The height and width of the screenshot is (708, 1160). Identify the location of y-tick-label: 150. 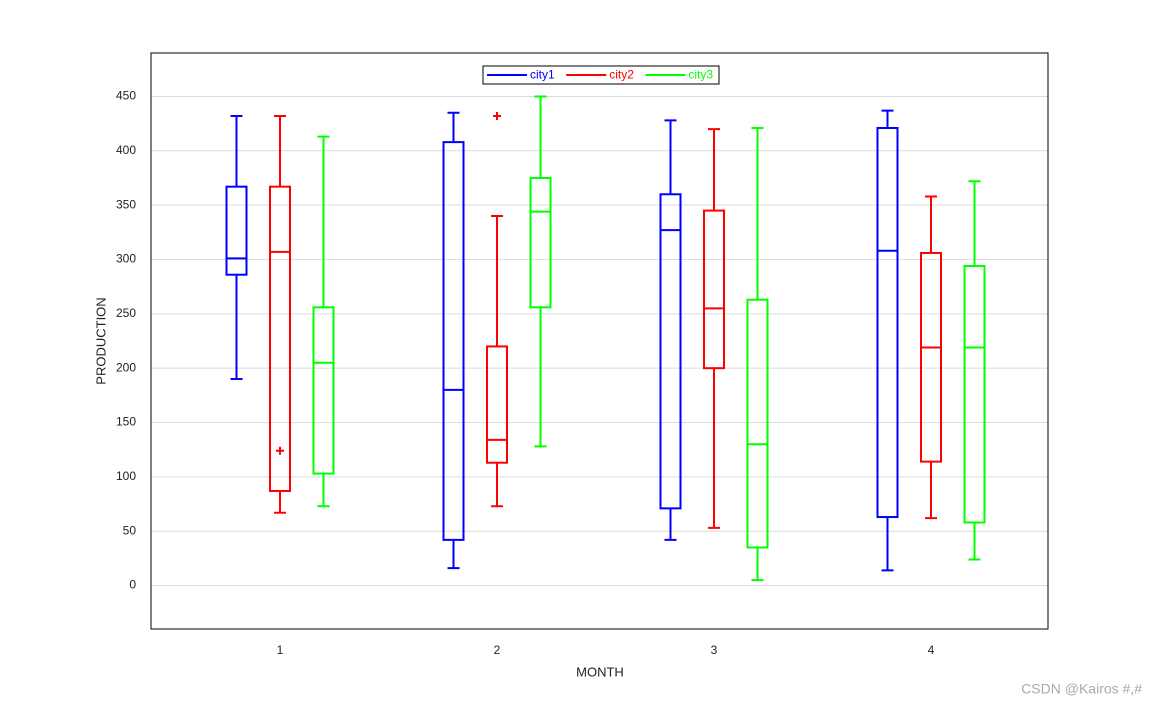
(126, 422).